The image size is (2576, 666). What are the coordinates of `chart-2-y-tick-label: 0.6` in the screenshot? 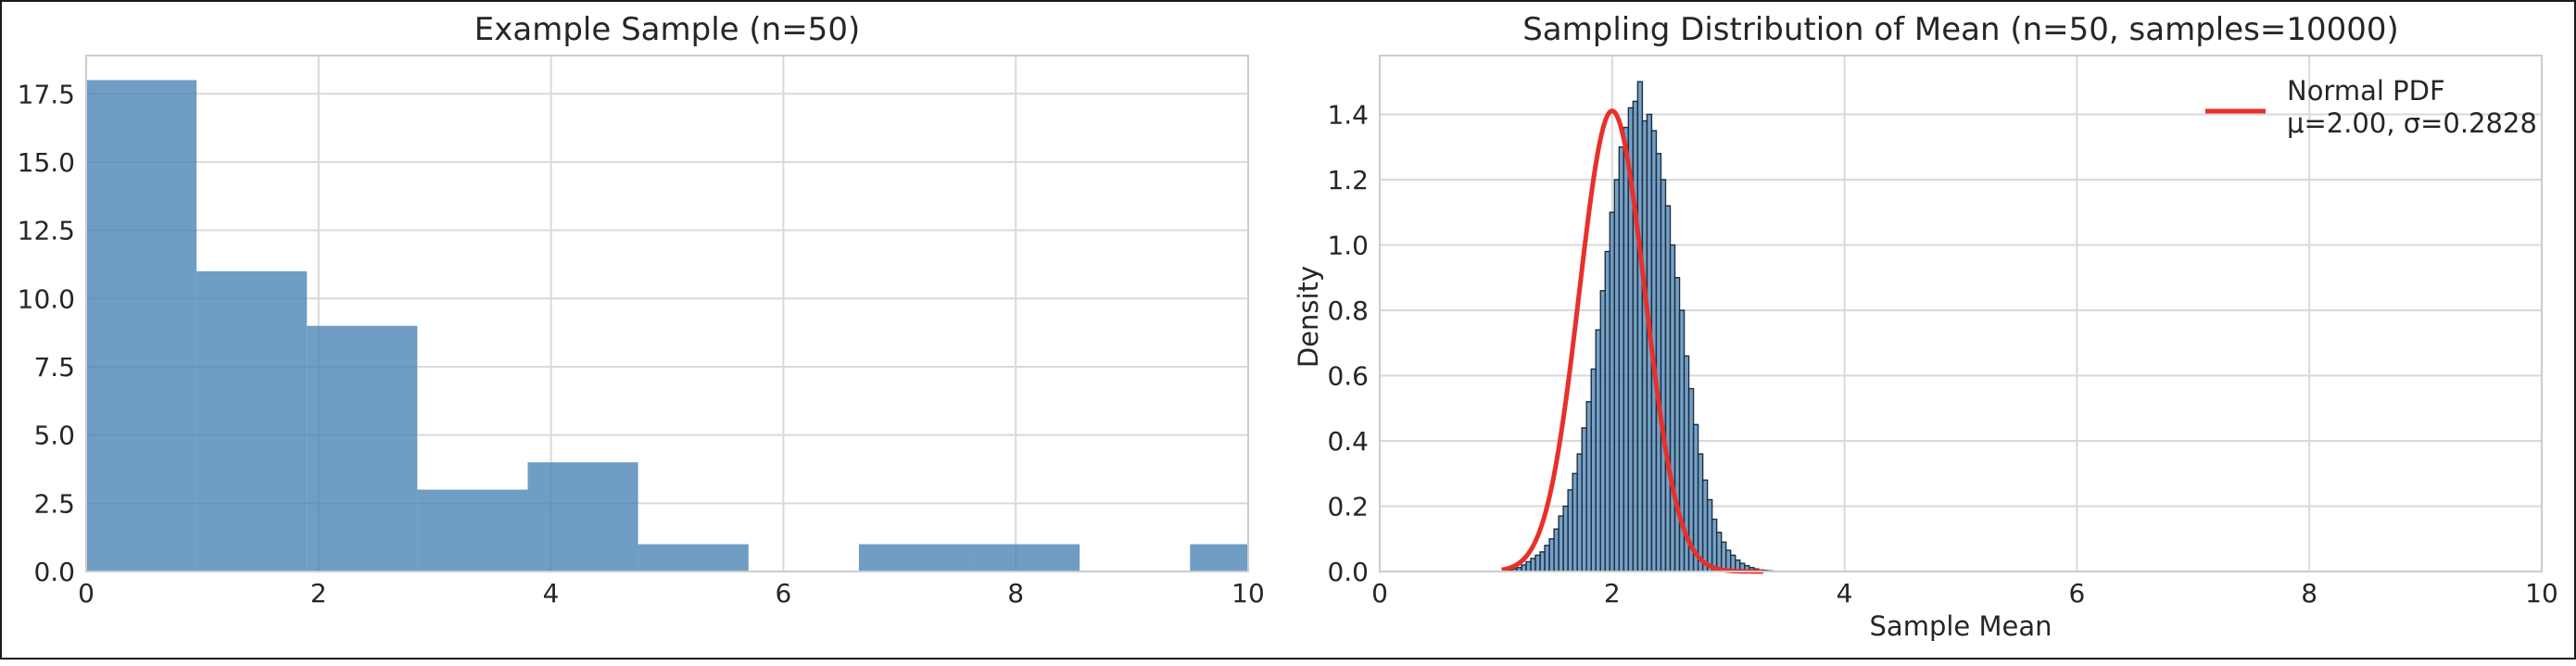 It's located at (1348, 375).